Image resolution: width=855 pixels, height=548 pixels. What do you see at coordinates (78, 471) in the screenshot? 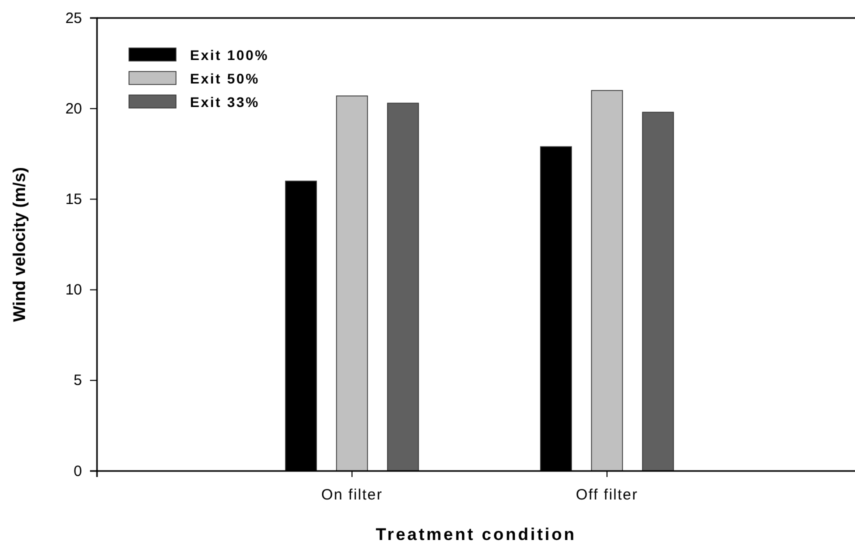
I see `y-tick-label: 0` at bounding box center [78, 471].